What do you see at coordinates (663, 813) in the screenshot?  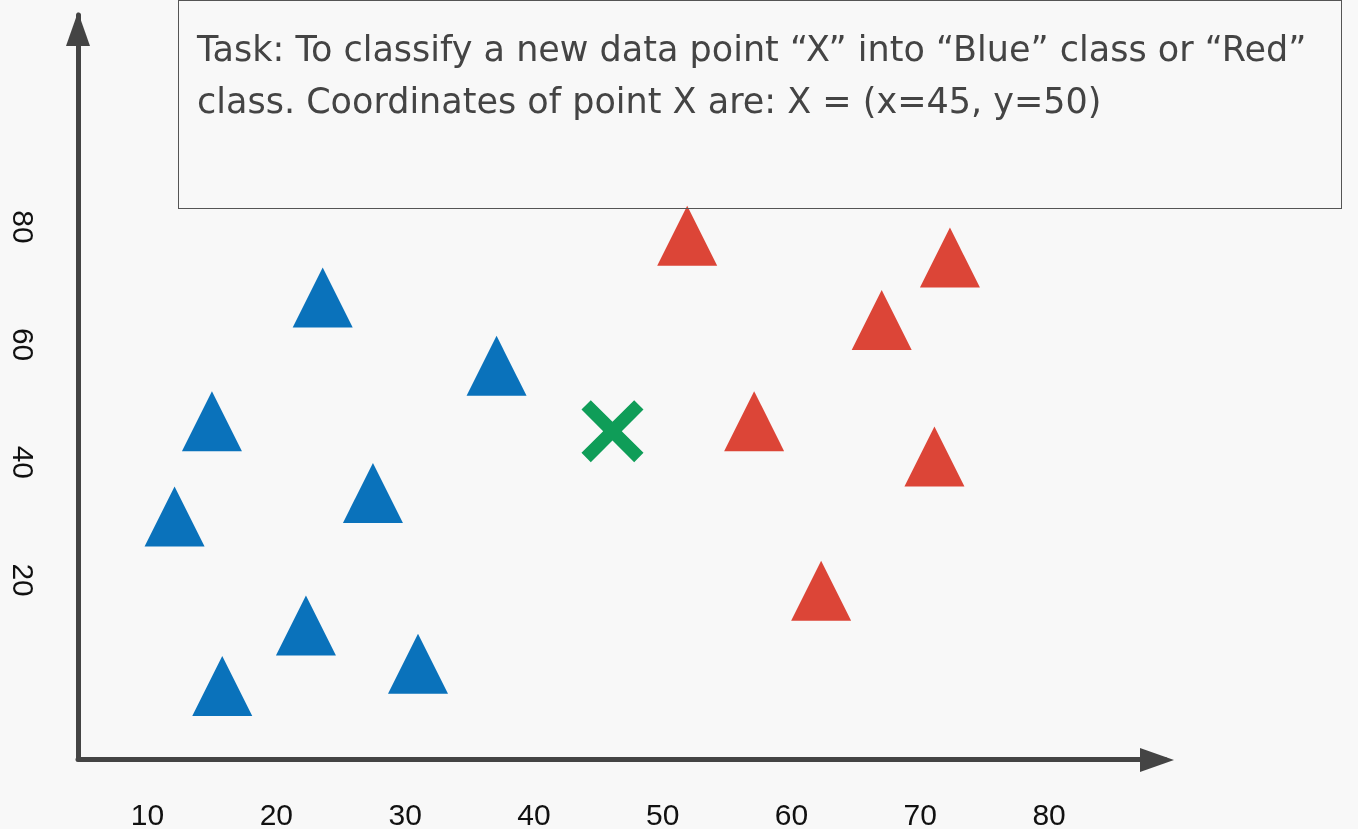 I see `x-tick-label: 50` at bounding box center [663, 813].